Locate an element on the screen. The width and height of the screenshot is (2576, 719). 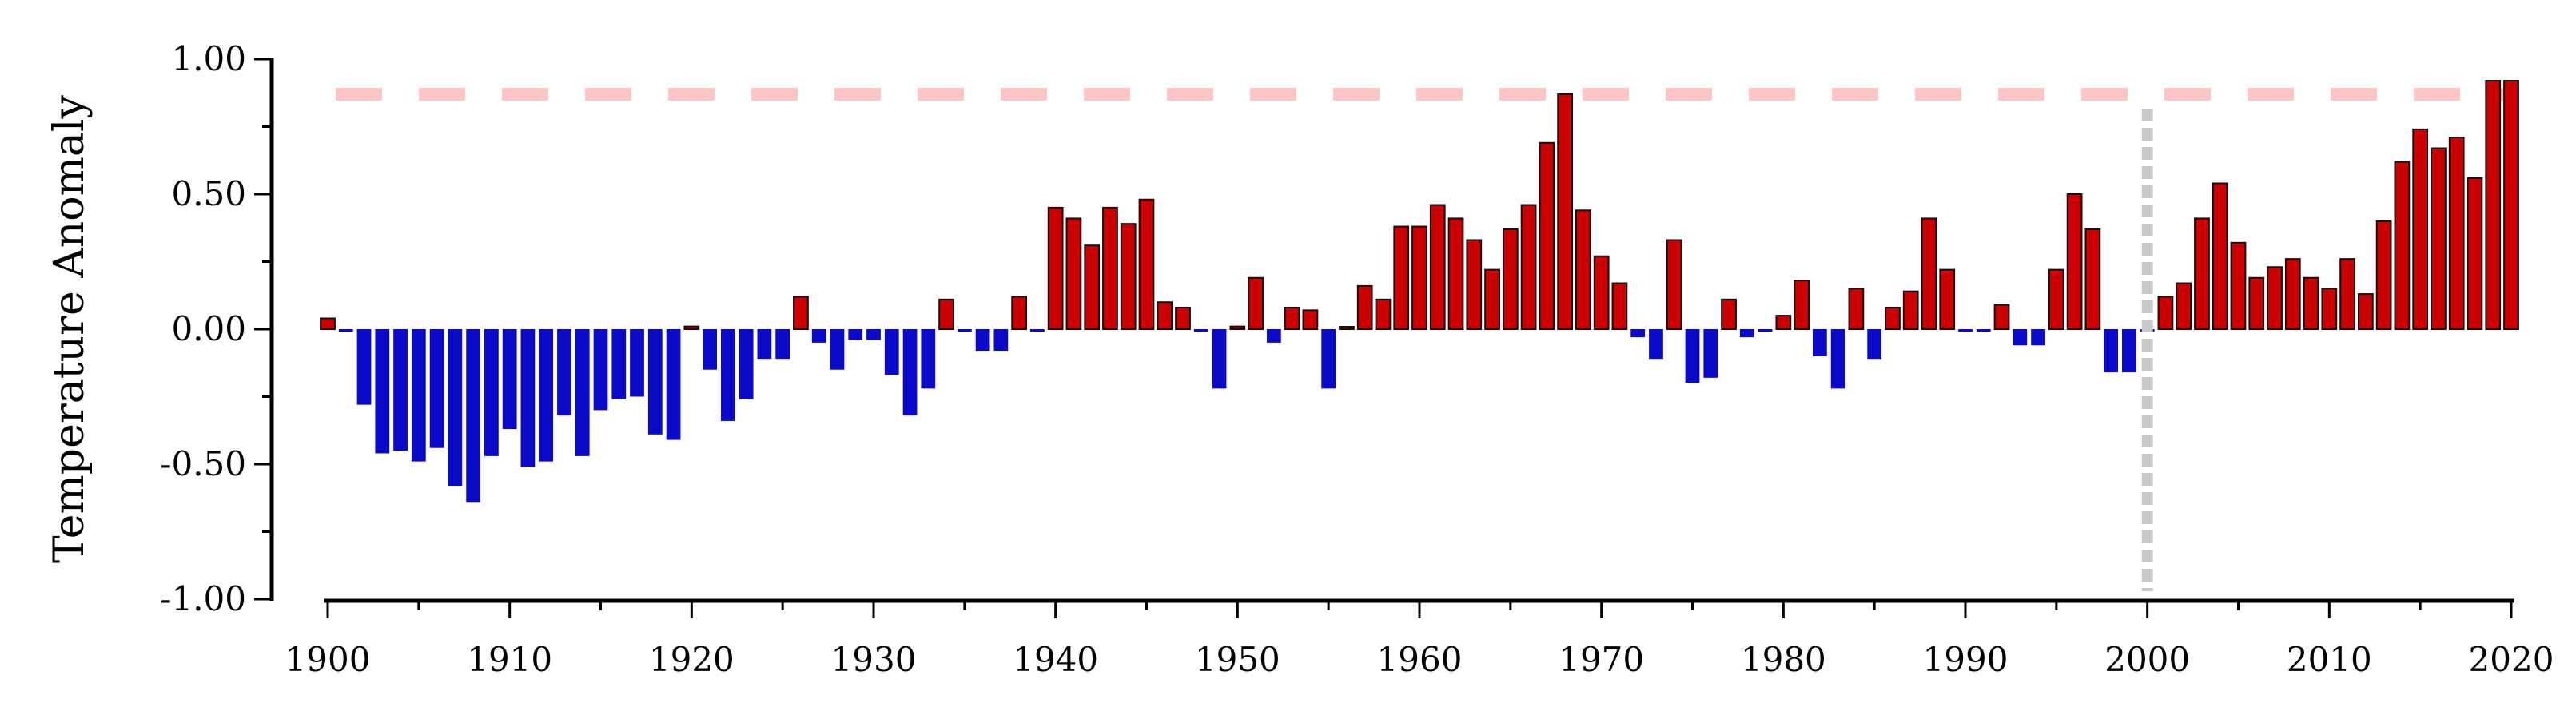
bar-1915 is located at coordinates (600, 370).